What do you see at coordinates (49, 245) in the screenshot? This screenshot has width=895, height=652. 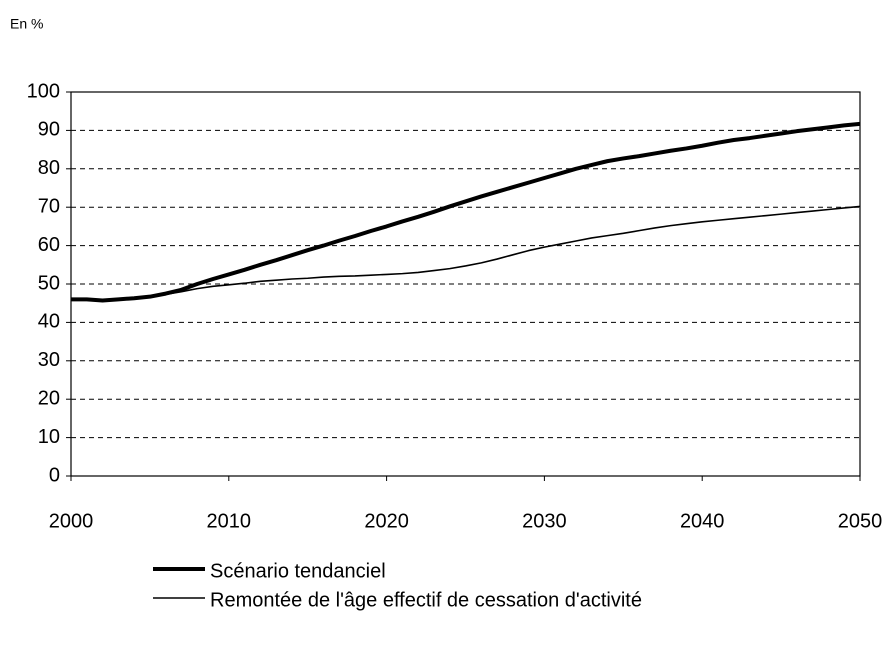 I see `y-tick-label: 60` at bounding box center [49, 245].